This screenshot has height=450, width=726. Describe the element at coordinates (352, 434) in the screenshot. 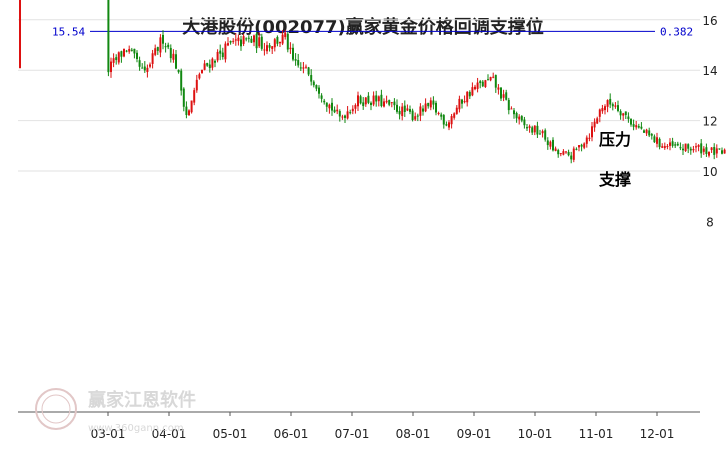

I see `x-tick-label: 07-01` at that location.